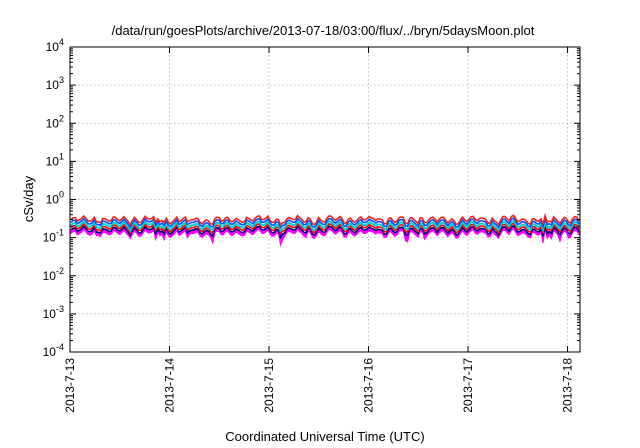 Image resolution: width=640 pixels, height=448 pixels. What do you see at coordinates (28, 198) in the screenshot?
I see `y-axis-label: cSv/day` at bounding box center [28, 198].